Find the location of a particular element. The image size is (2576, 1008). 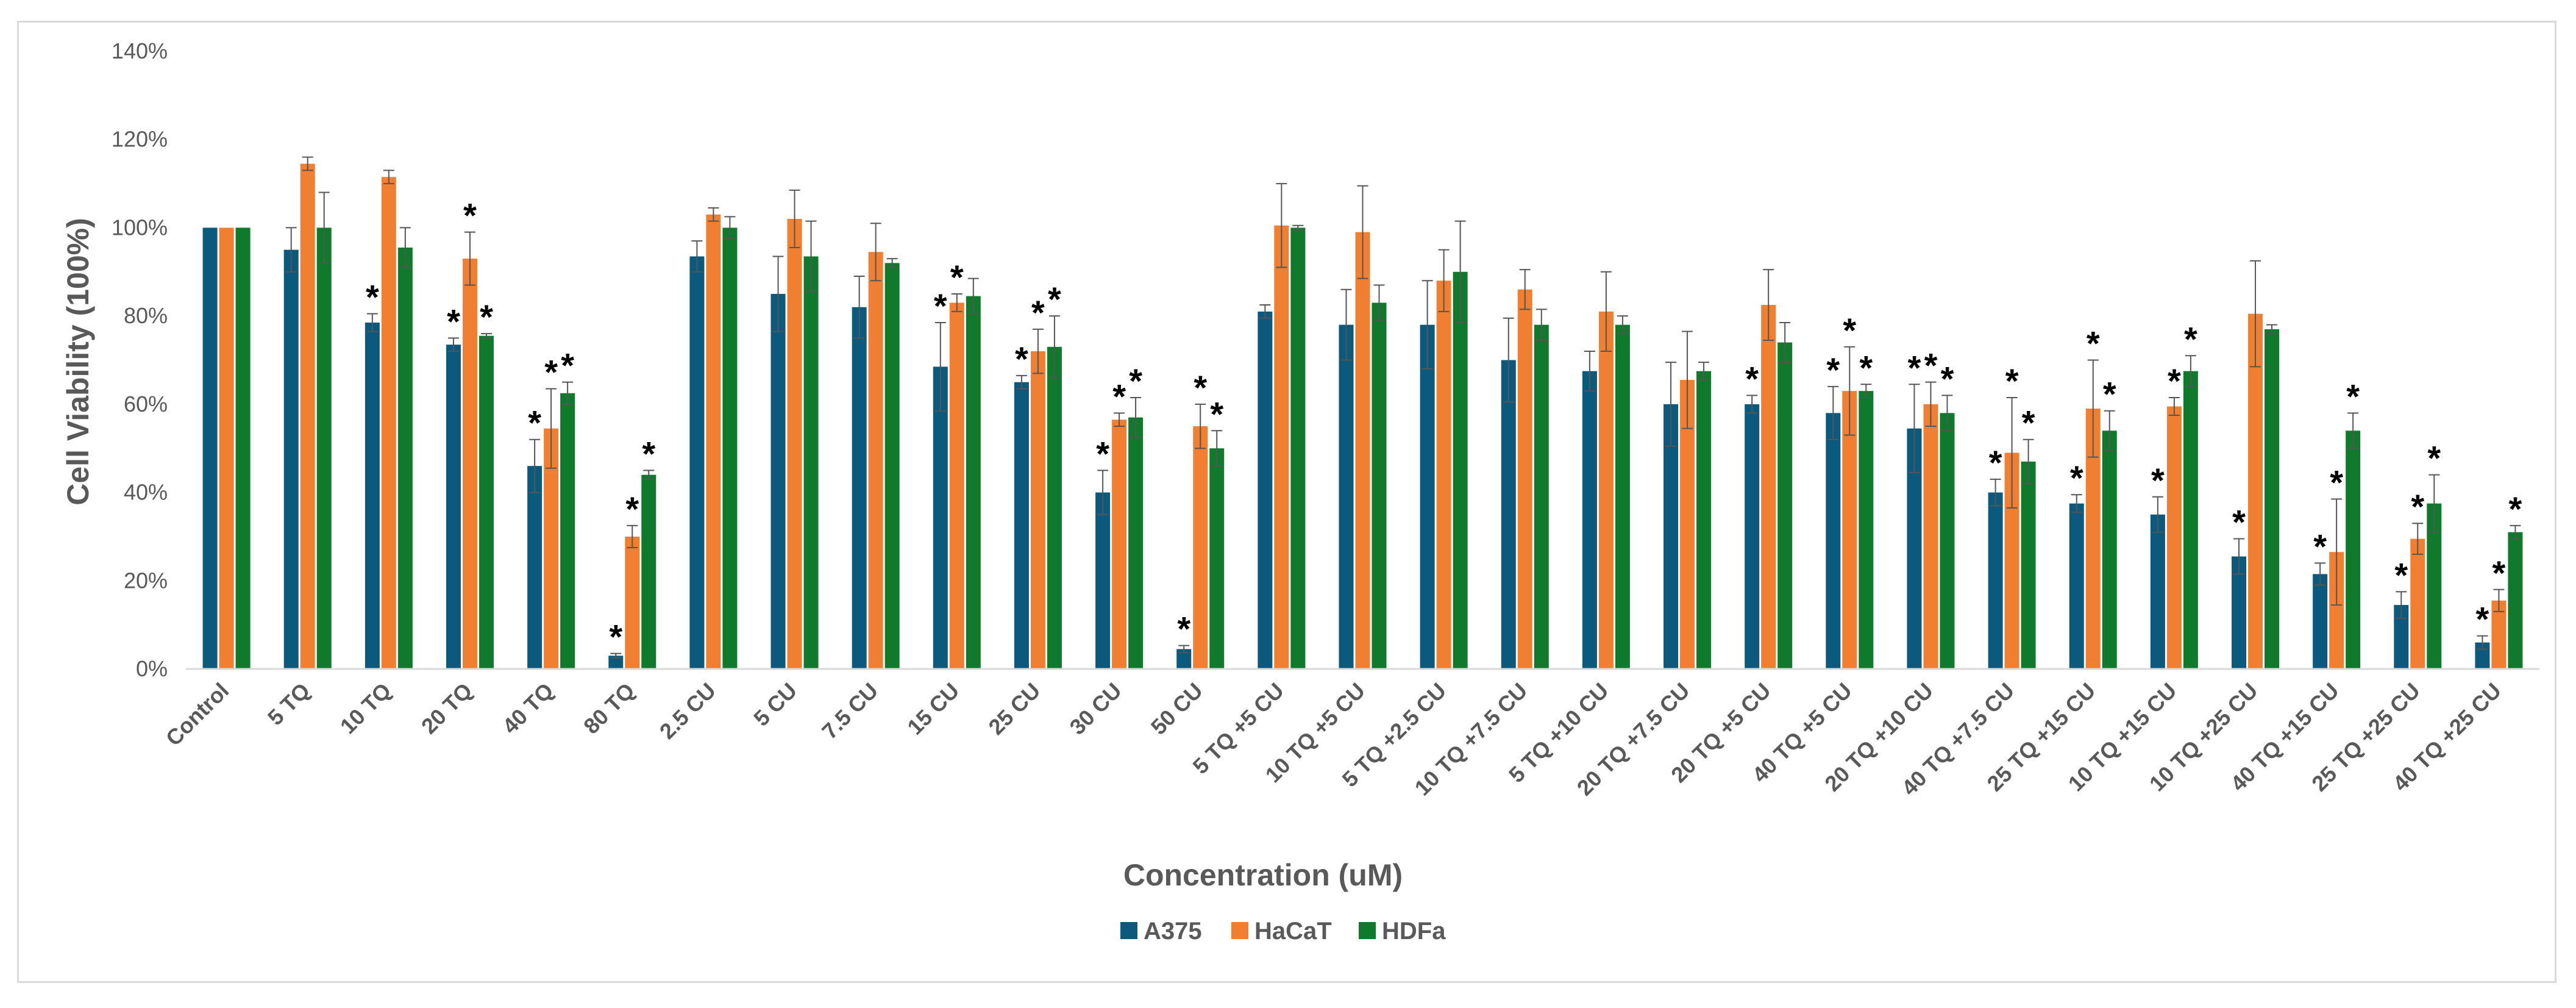

x-tick-label: 7.5 CU is located at coordinates (850, 711).